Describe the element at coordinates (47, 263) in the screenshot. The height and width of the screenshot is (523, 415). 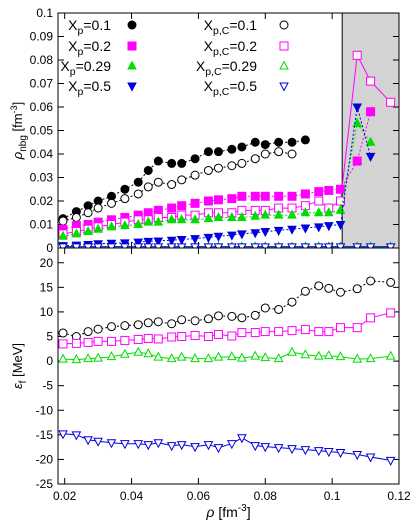
I see `bottom-ytick-label: 20` at that location.